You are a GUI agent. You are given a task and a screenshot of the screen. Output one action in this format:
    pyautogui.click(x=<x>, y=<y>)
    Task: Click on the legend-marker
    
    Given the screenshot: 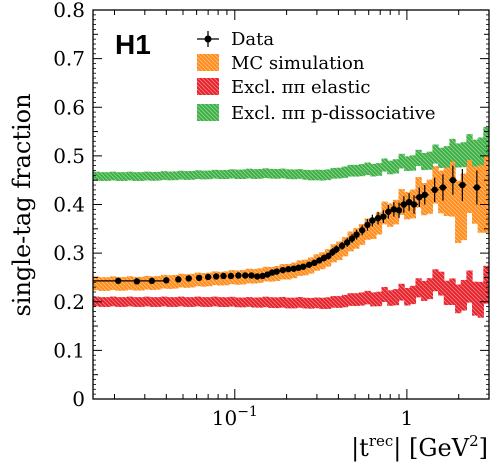 What is the action you would take?
    pyautogui.click(x=208, y=39)
    